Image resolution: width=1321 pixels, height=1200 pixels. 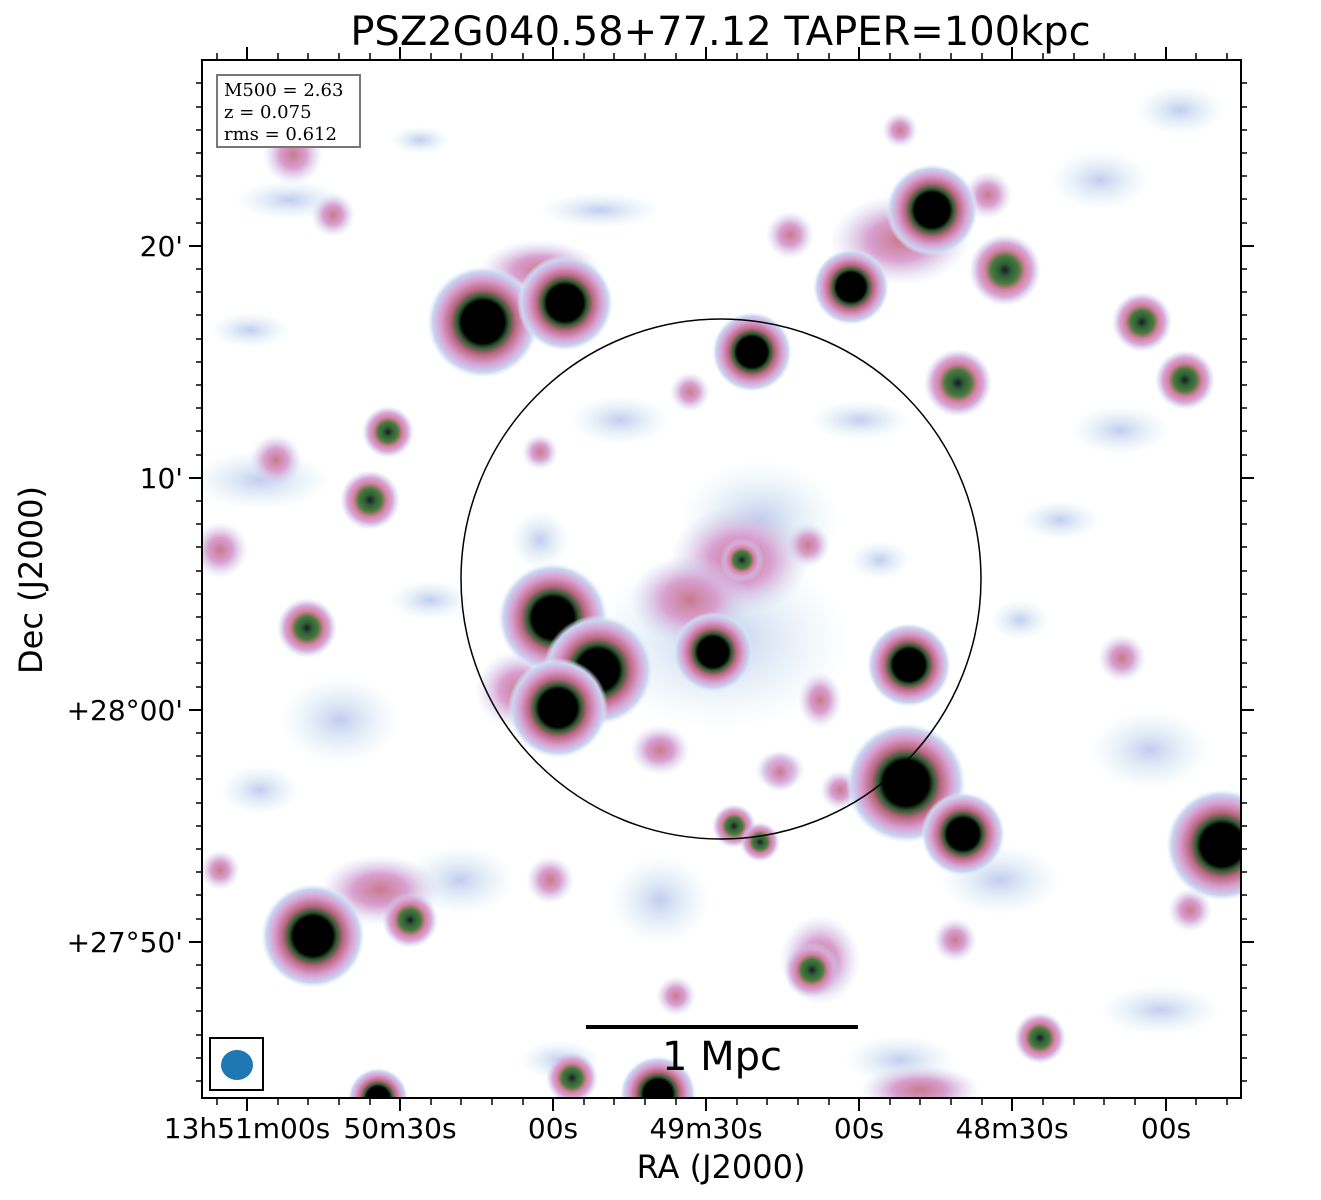 What do you see at coordinates (284, 90) in the screenshot?
I see `m500-text: M500 = 2.63` at bounding box center [284, 90].